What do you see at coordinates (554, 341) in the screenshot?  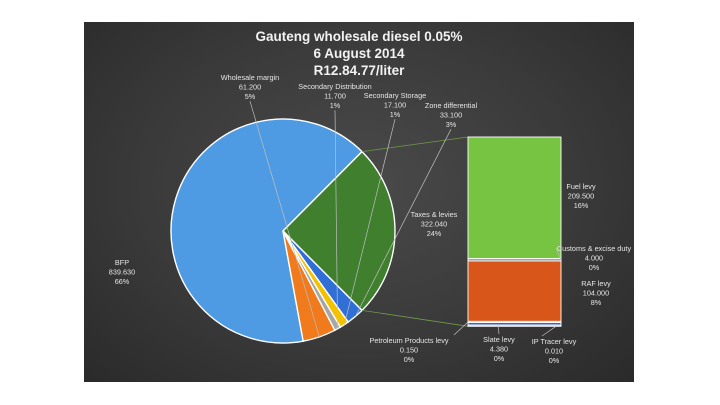 I see `bar-label-ip-tracer-levy-line-1: IP Tracer levy` at bounding box center [554, 341].